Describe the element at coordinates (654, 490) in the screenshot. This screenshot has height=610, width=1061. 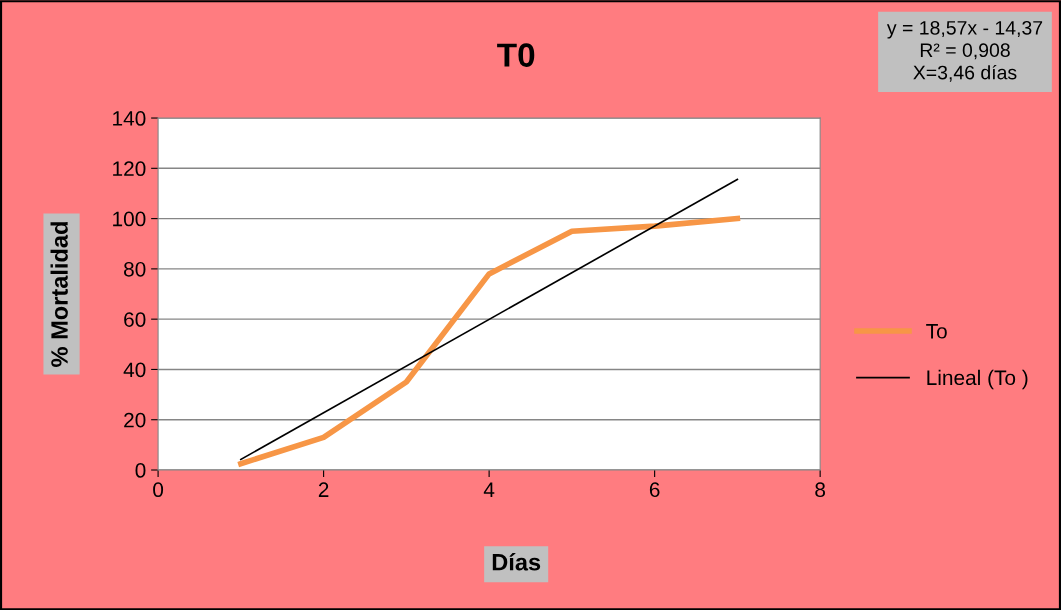
I see `x-tick-label: 6` at that location.